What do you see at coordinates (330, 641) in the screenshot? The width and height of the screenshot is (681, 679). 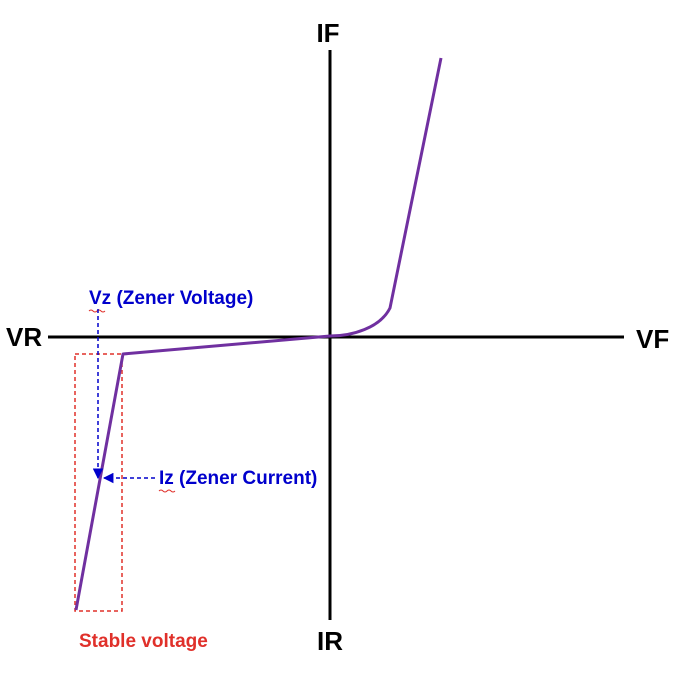 I see `axis-label-ir: IR` at bounding box center [330, 641].